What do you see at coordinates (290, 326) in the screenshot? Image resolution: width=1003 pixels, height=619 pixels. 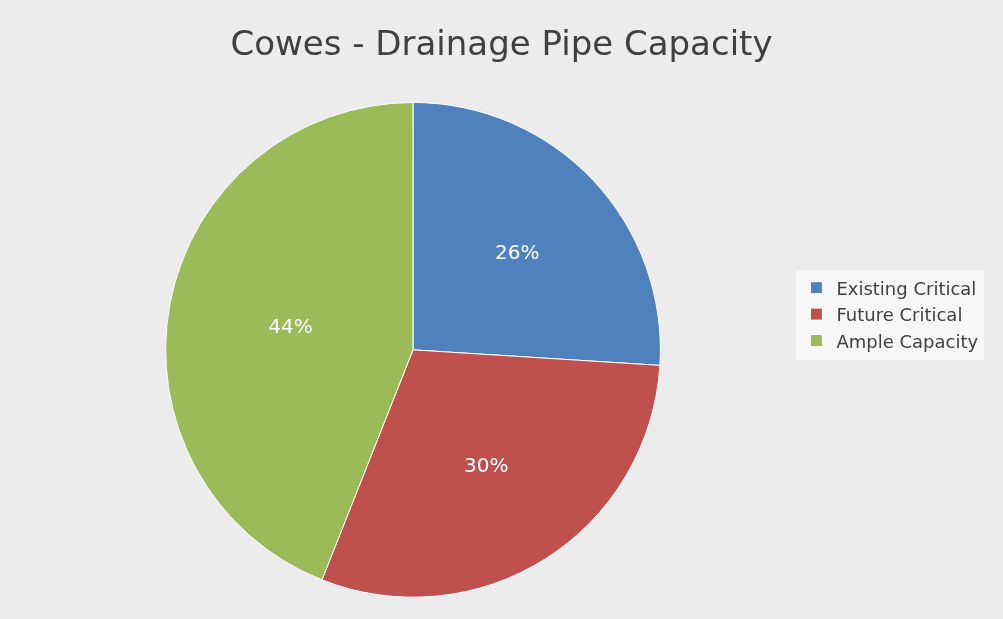 I see `data-label: 44%` at bounding box center [290, 326].